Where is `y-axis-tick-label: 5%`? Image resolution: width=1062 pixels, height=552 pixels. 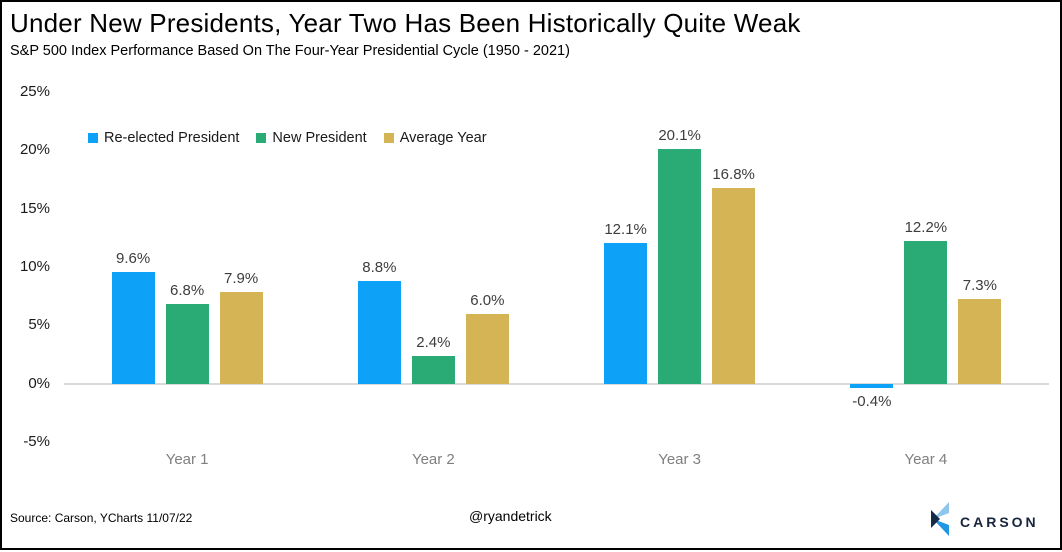 y-axis-tick-label: 5% is located at coordinates (39, 325).